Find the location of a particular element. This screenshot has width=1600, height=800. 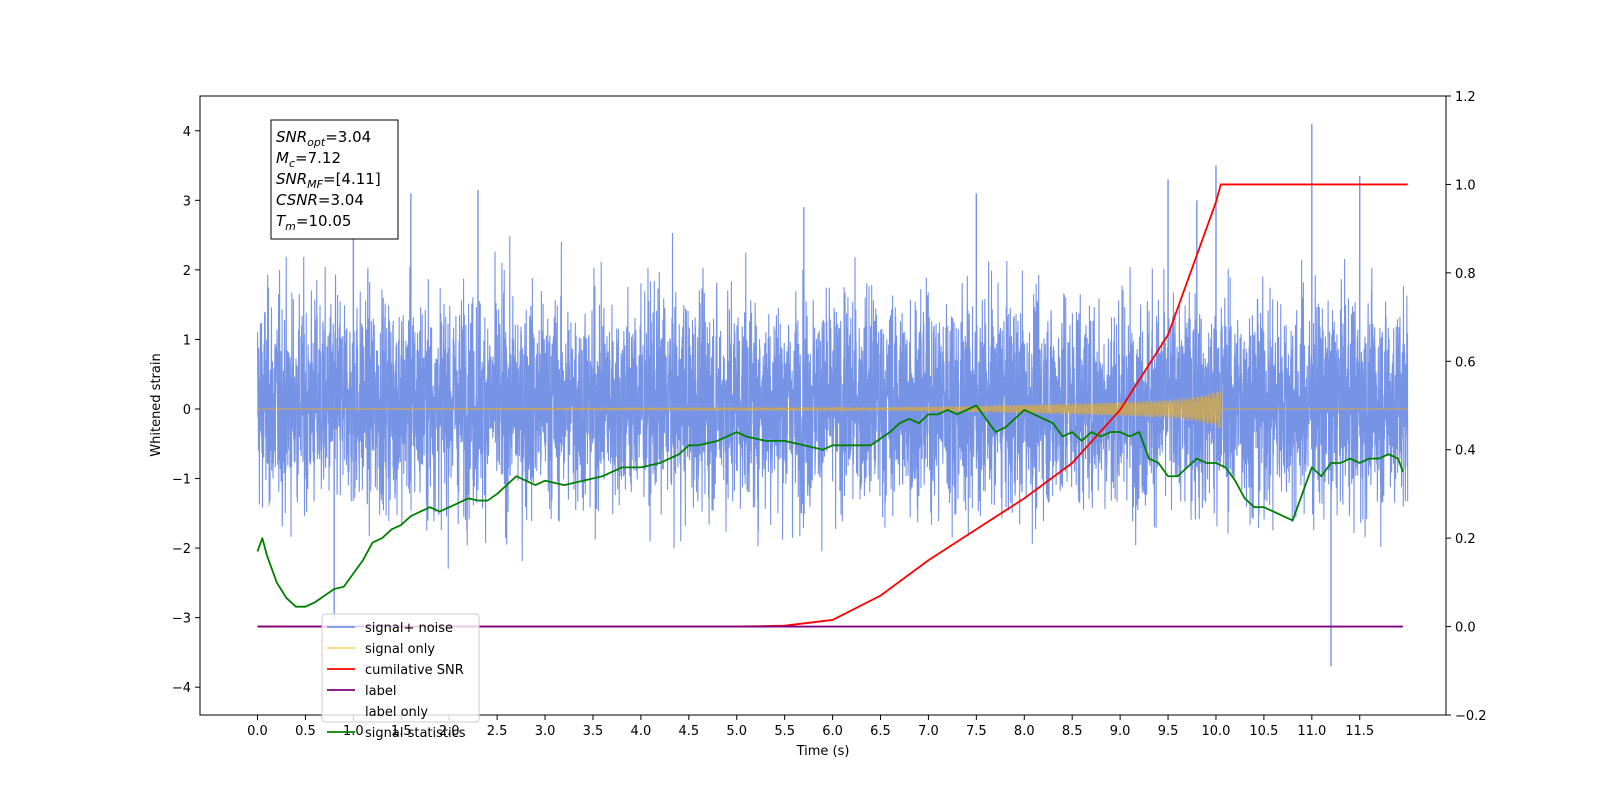

x-tick-label: 9.5 is located at coordinates (1168, 731).